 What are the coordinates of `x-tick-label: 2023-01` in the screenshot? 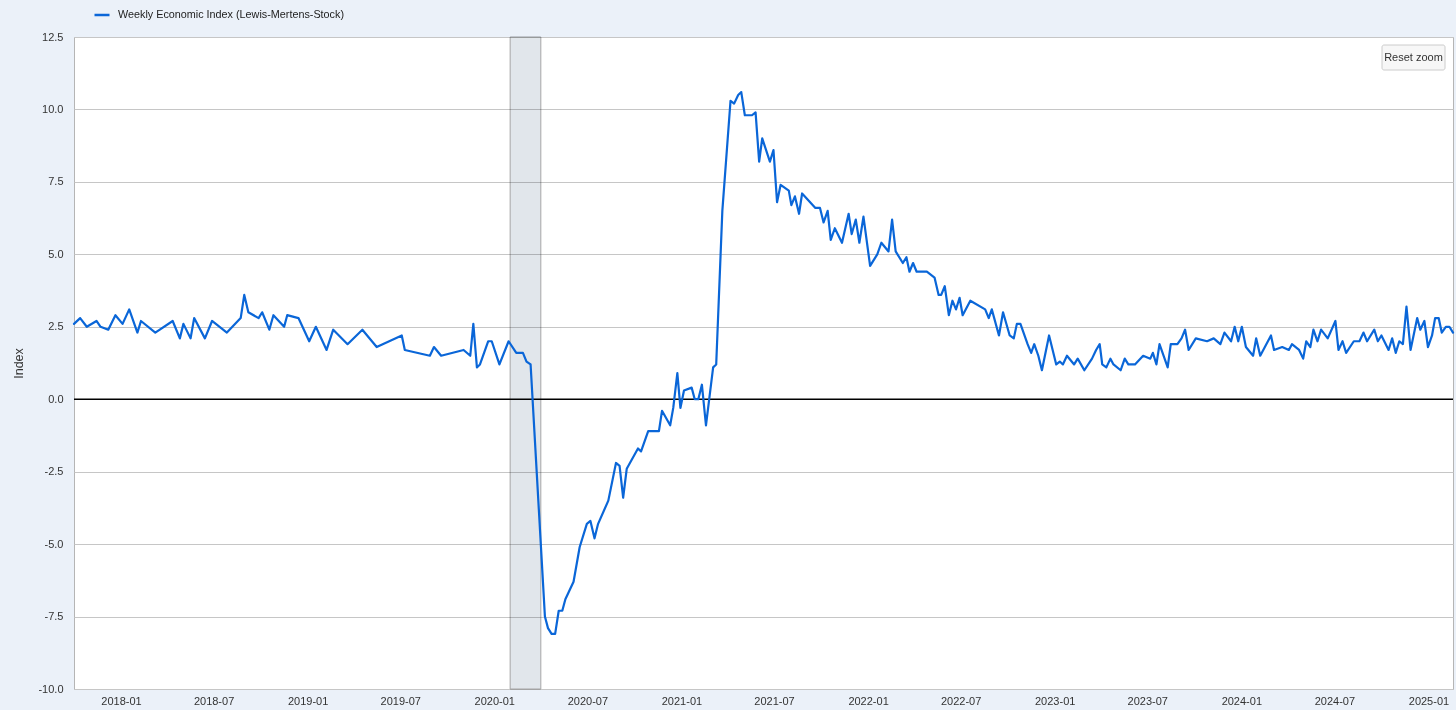 It's located at (1055, 700).